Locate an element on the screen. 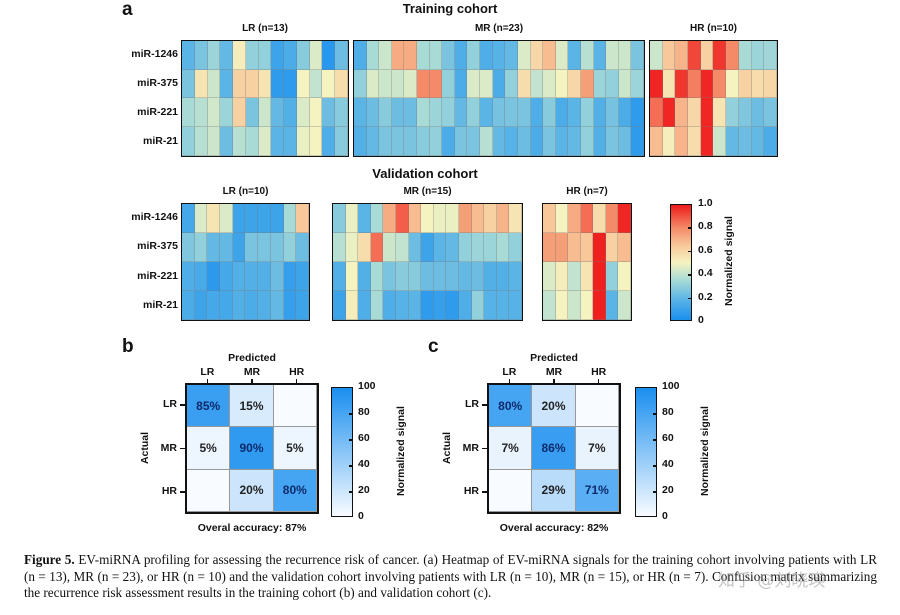 This screenshot has height=615, width=900. matrix-colorbar-label: Normalized signal is located at coordinates (705, 451).